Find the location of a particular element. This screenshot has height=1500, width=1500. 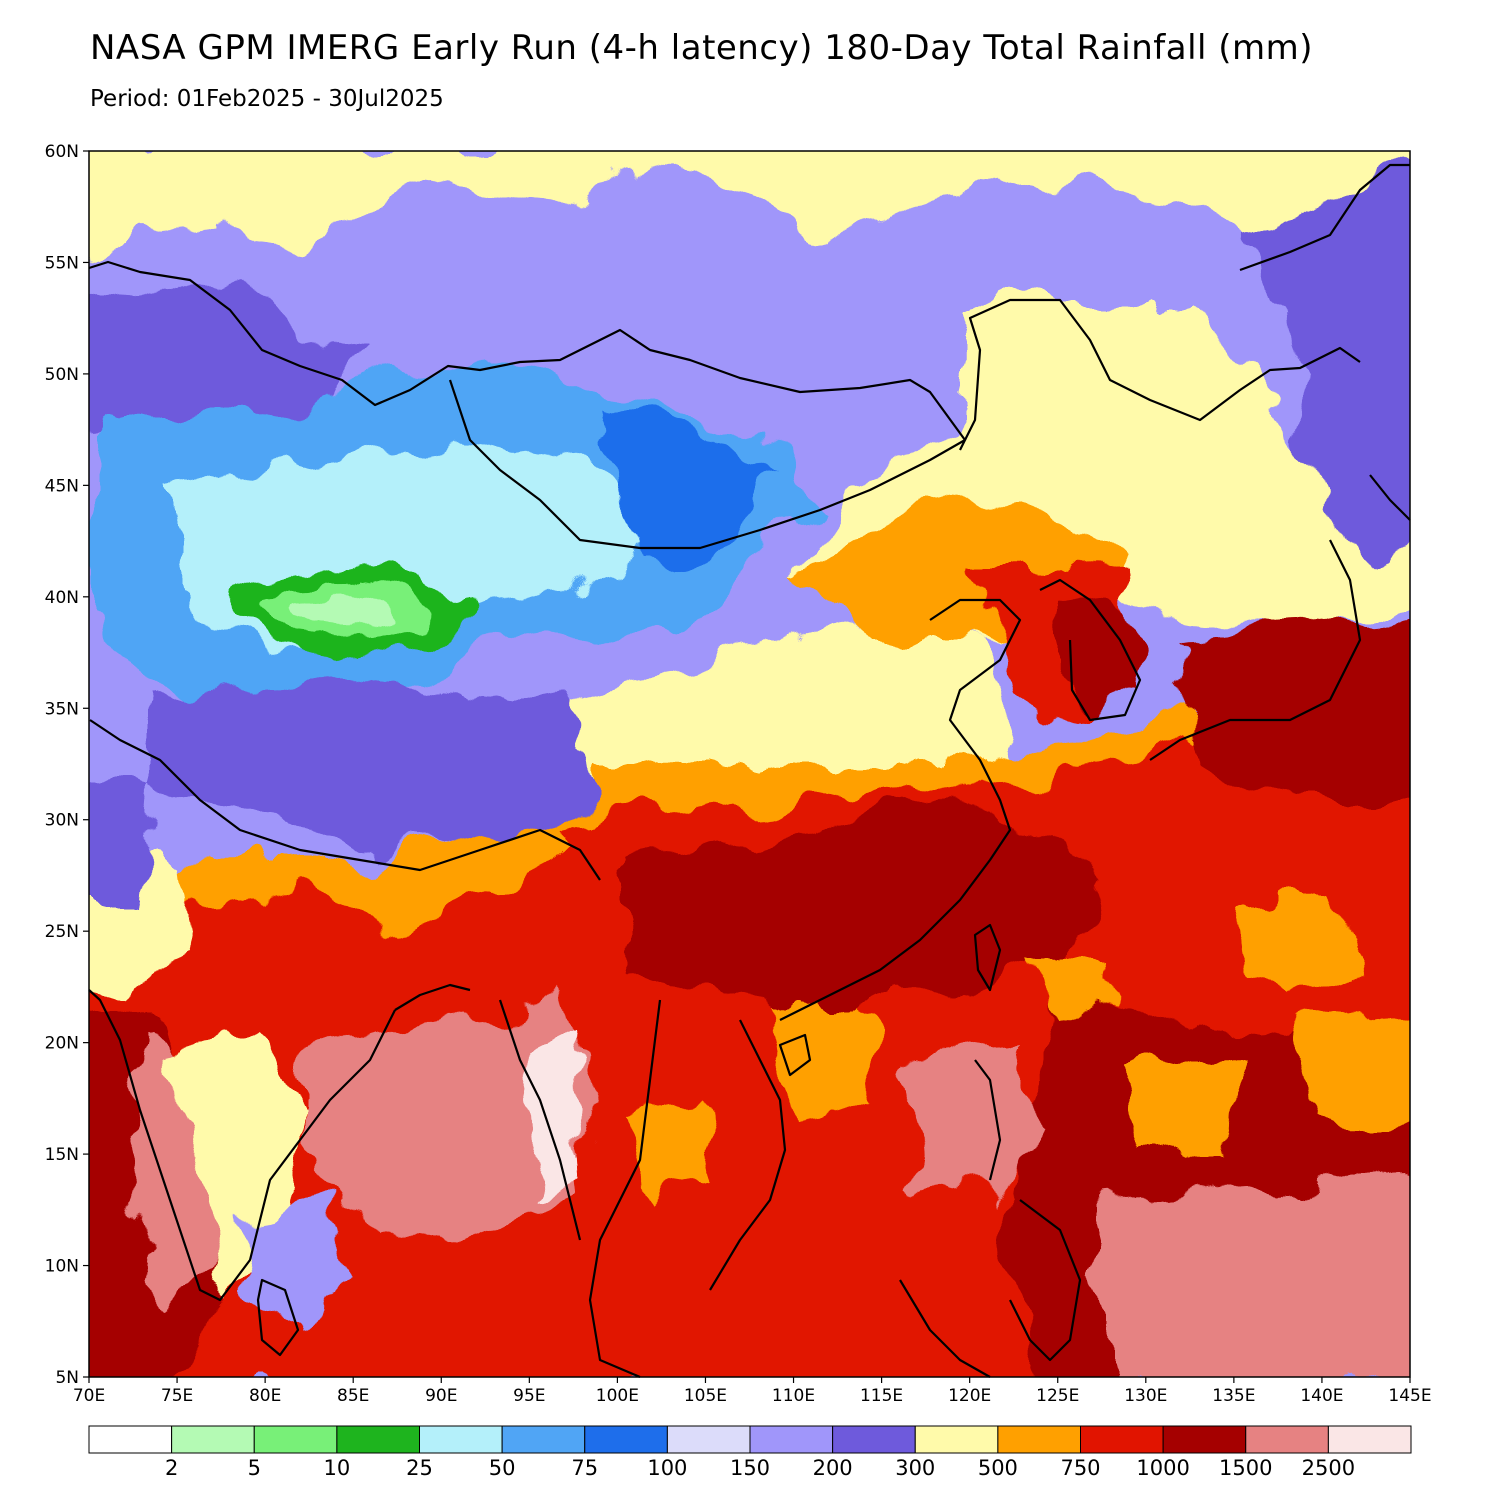

lon-tick-label: 80E is located at coordinates (265, 1396).